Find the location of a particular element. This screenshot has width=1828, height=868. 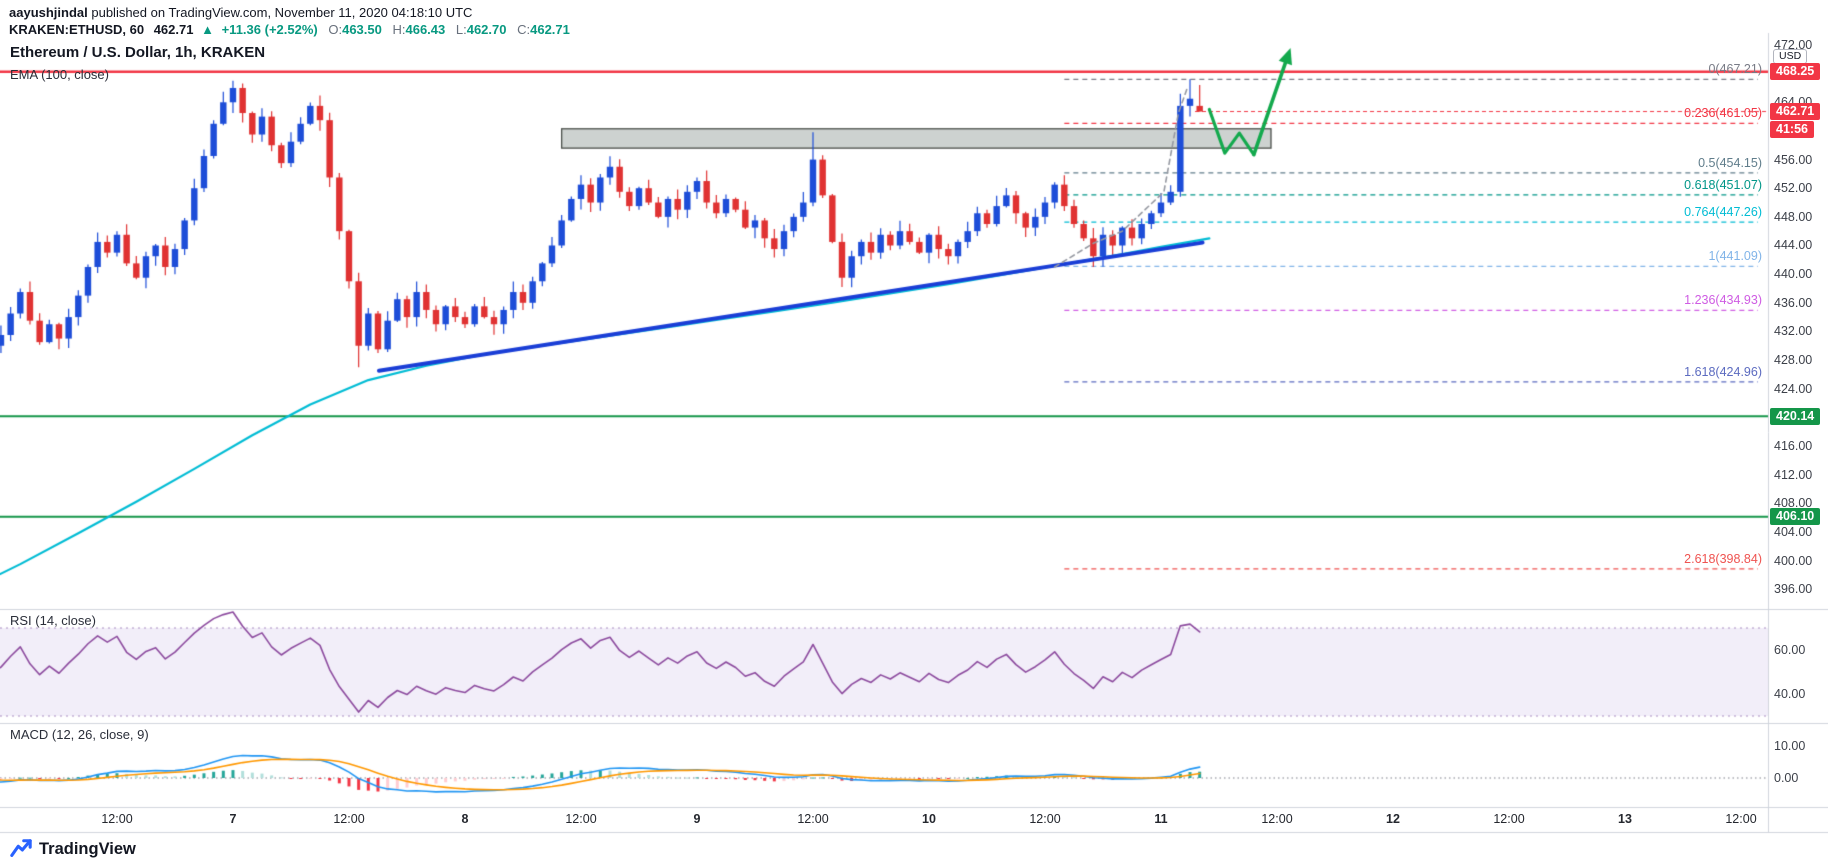

price-axis is located at coordinates (1798, 420).